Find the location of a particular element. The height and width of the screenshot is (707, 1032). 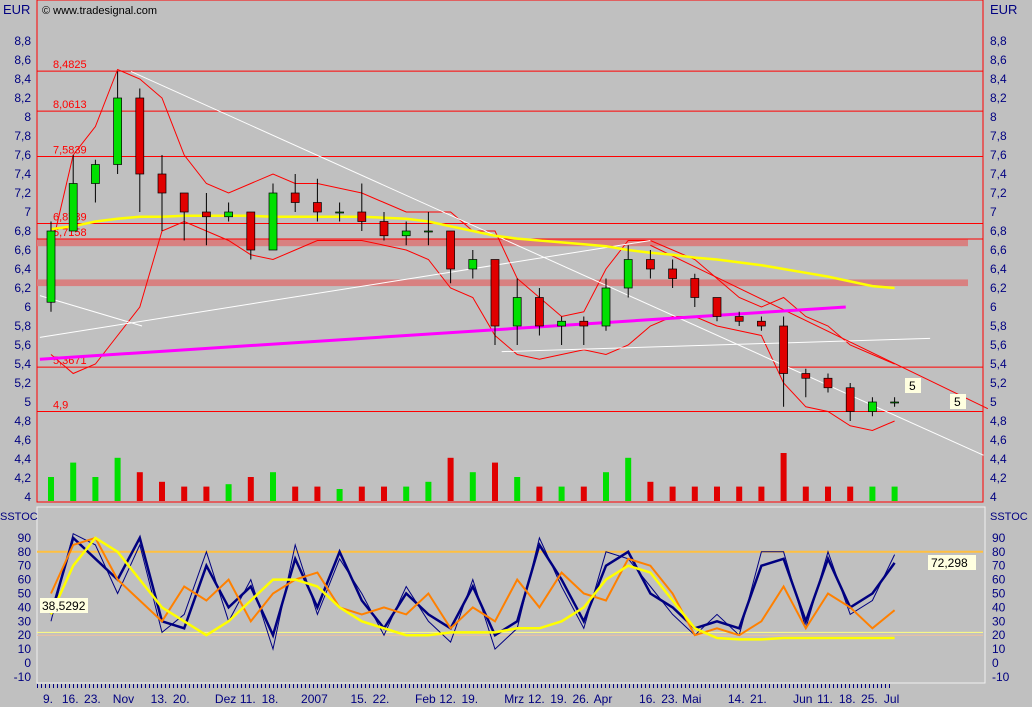

x-tick-label: 19. is located at coordinates (558, 699).